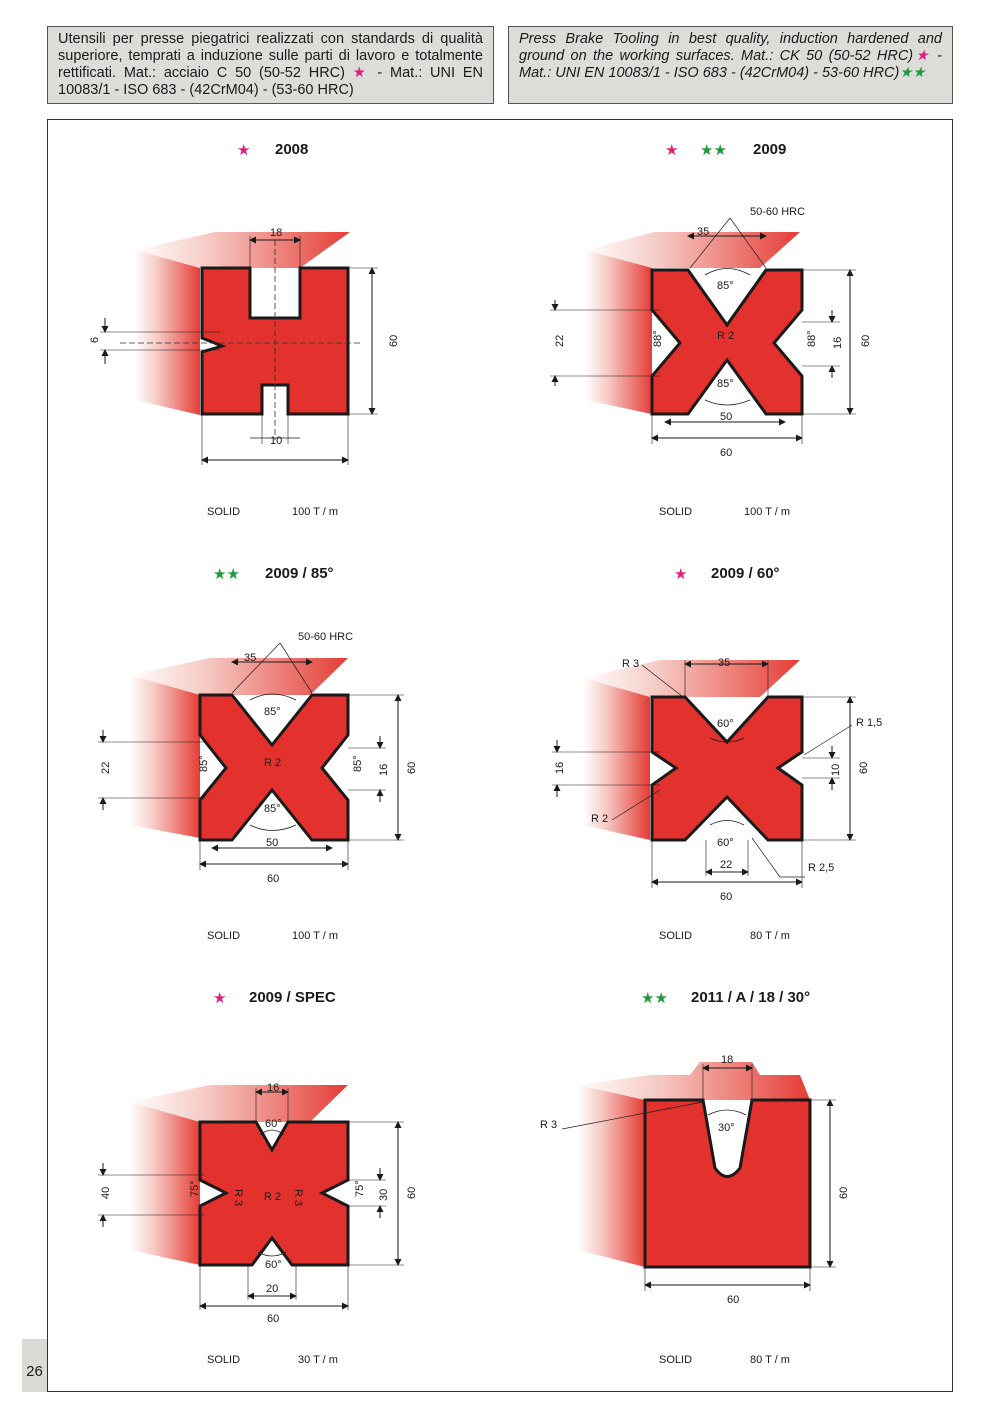  Describe the element at coordinates (167, 332) in the screenshot. I see `tool-2008-shadow-side` at that location.